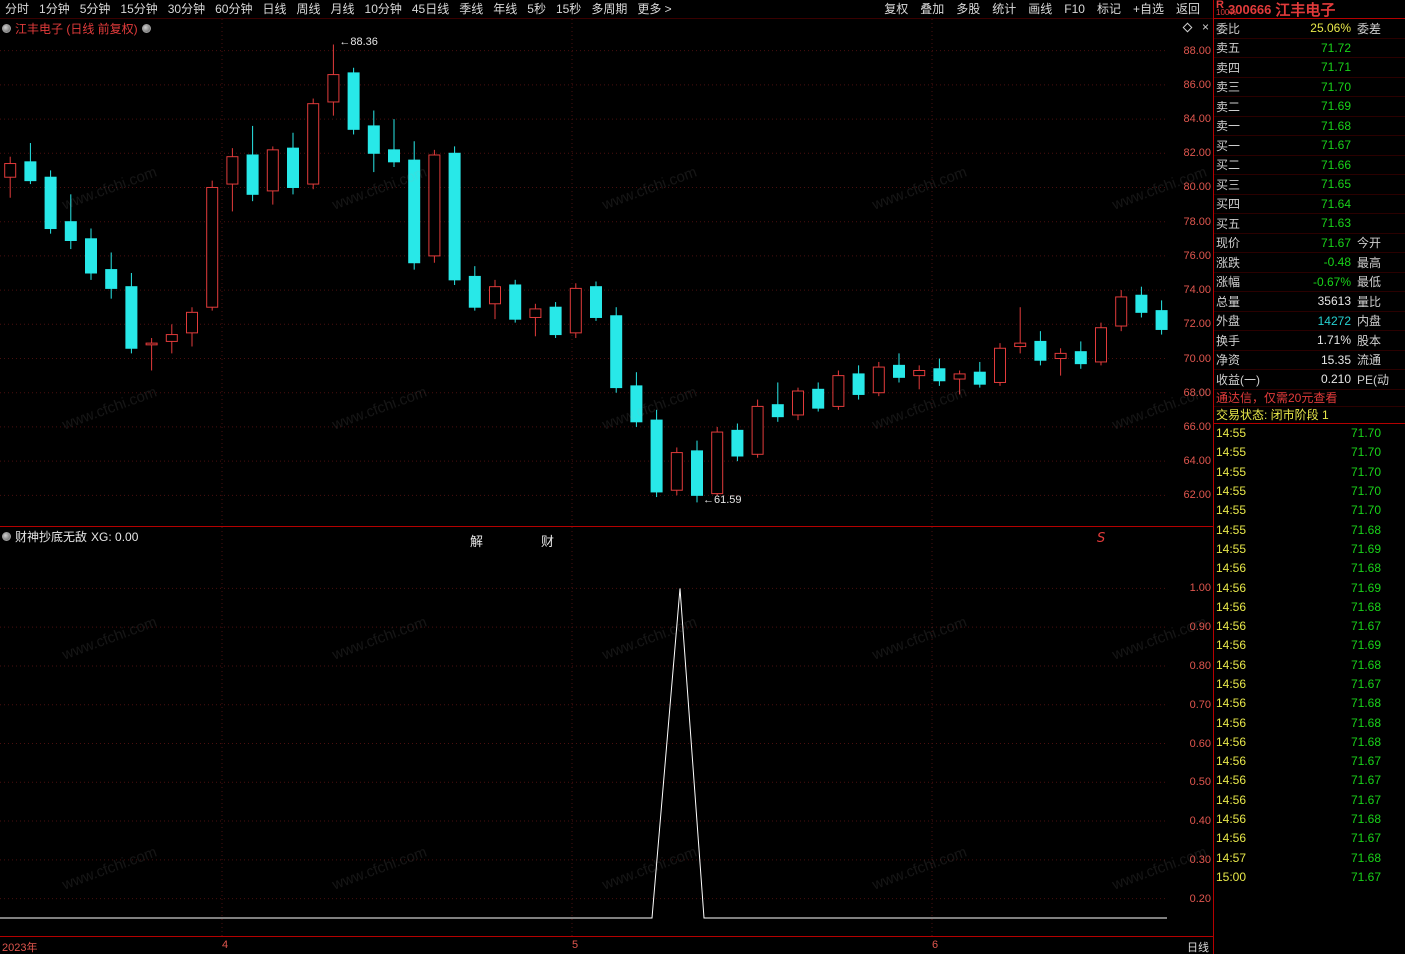 The image size is (1405, 954). What do you see at coordinates (1365, 587) in the screenshot?
I see `tick-price-8: 71.69` at bounding box center [1365, 587].